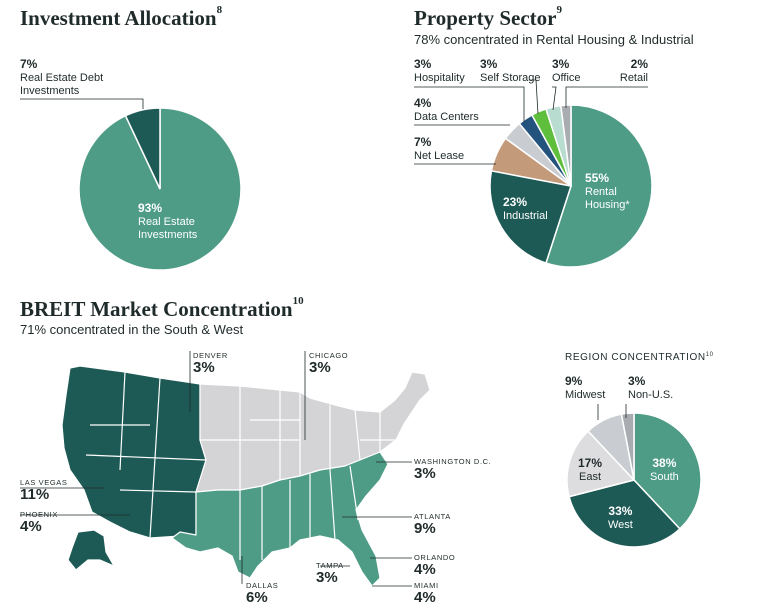 Image resolution: width=778 pixels, height=616 pixels. I want to click on city-miami-pct: 4%, so click(425, 597).